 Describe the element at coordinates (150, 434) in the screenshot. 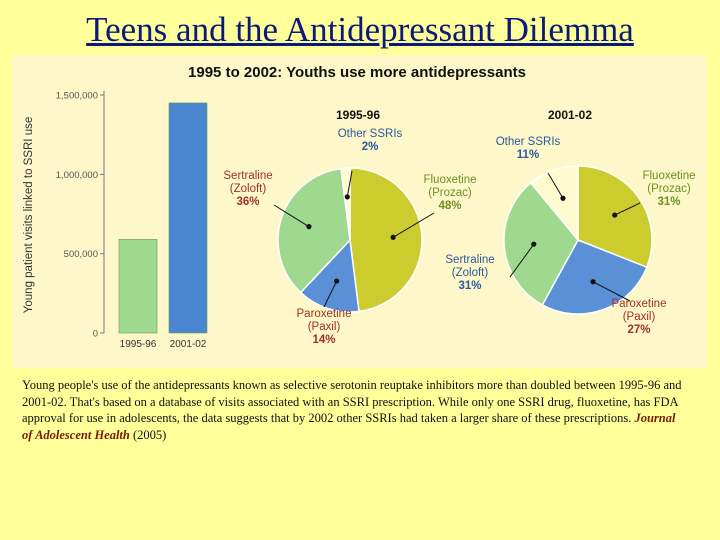

I see `caption-year: (2005)` at that location.